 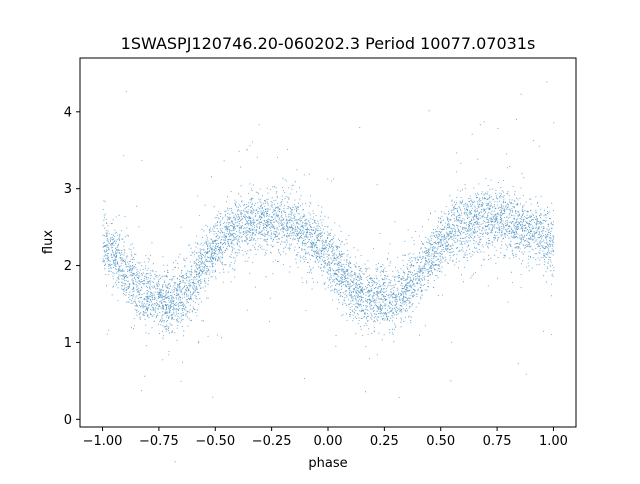 I want to click on y-tick-label: 2, so click(x=68, y=266).